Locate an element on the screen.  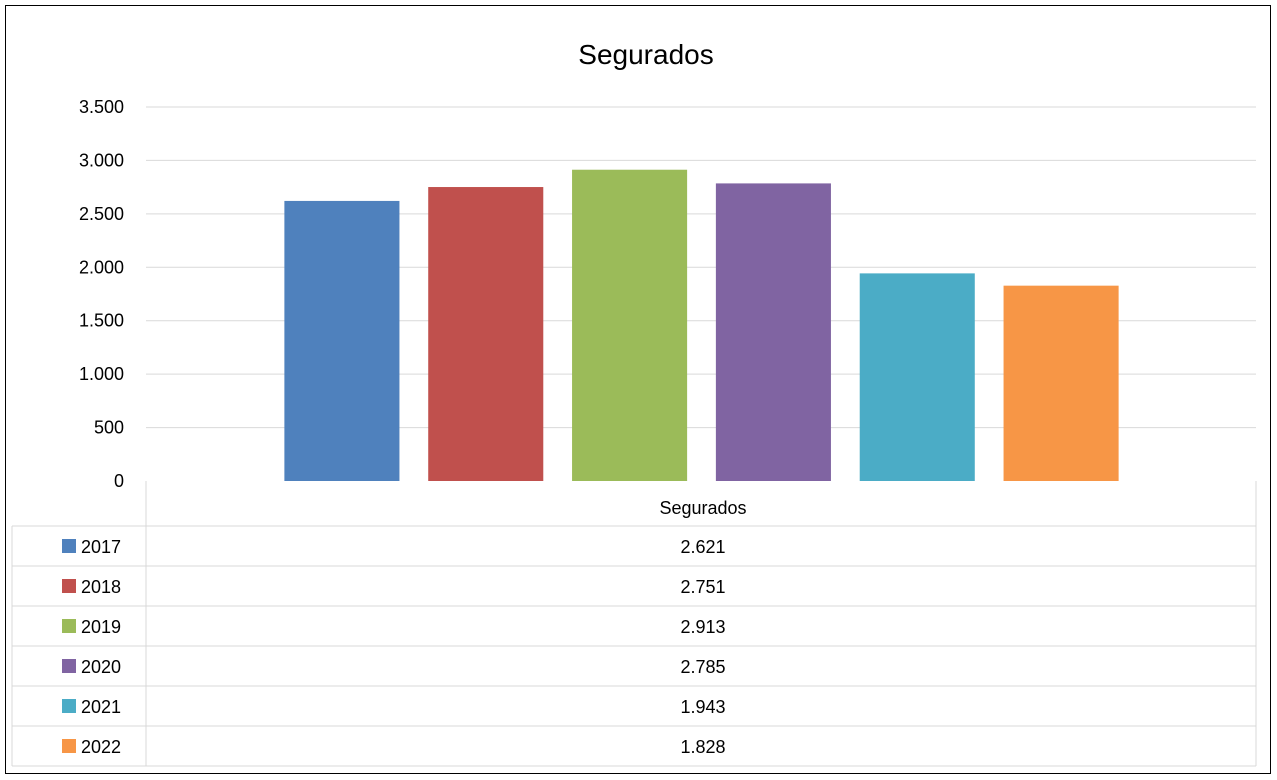
legend-label-2017: 2017 is located at coordinates (101, 547).